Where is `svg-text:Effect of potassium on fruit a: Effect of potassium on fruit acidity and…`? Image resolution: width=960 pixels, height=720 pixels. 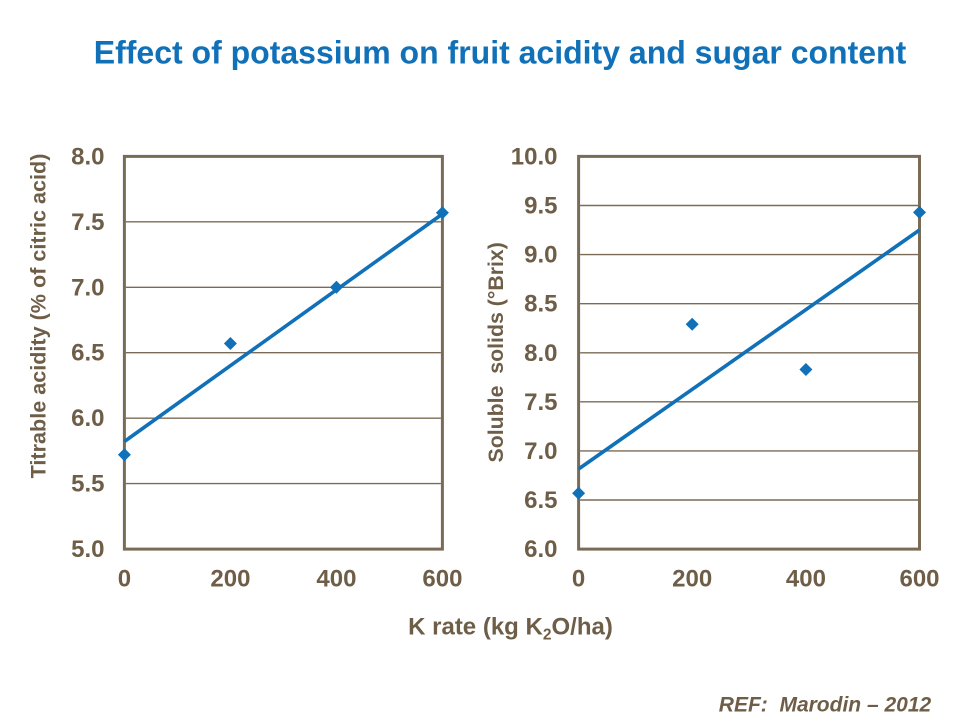 svg-text:Effect of potassium on fruit a: Effect of potassium on fruit acidity and… is located at coordinates (500, 53).